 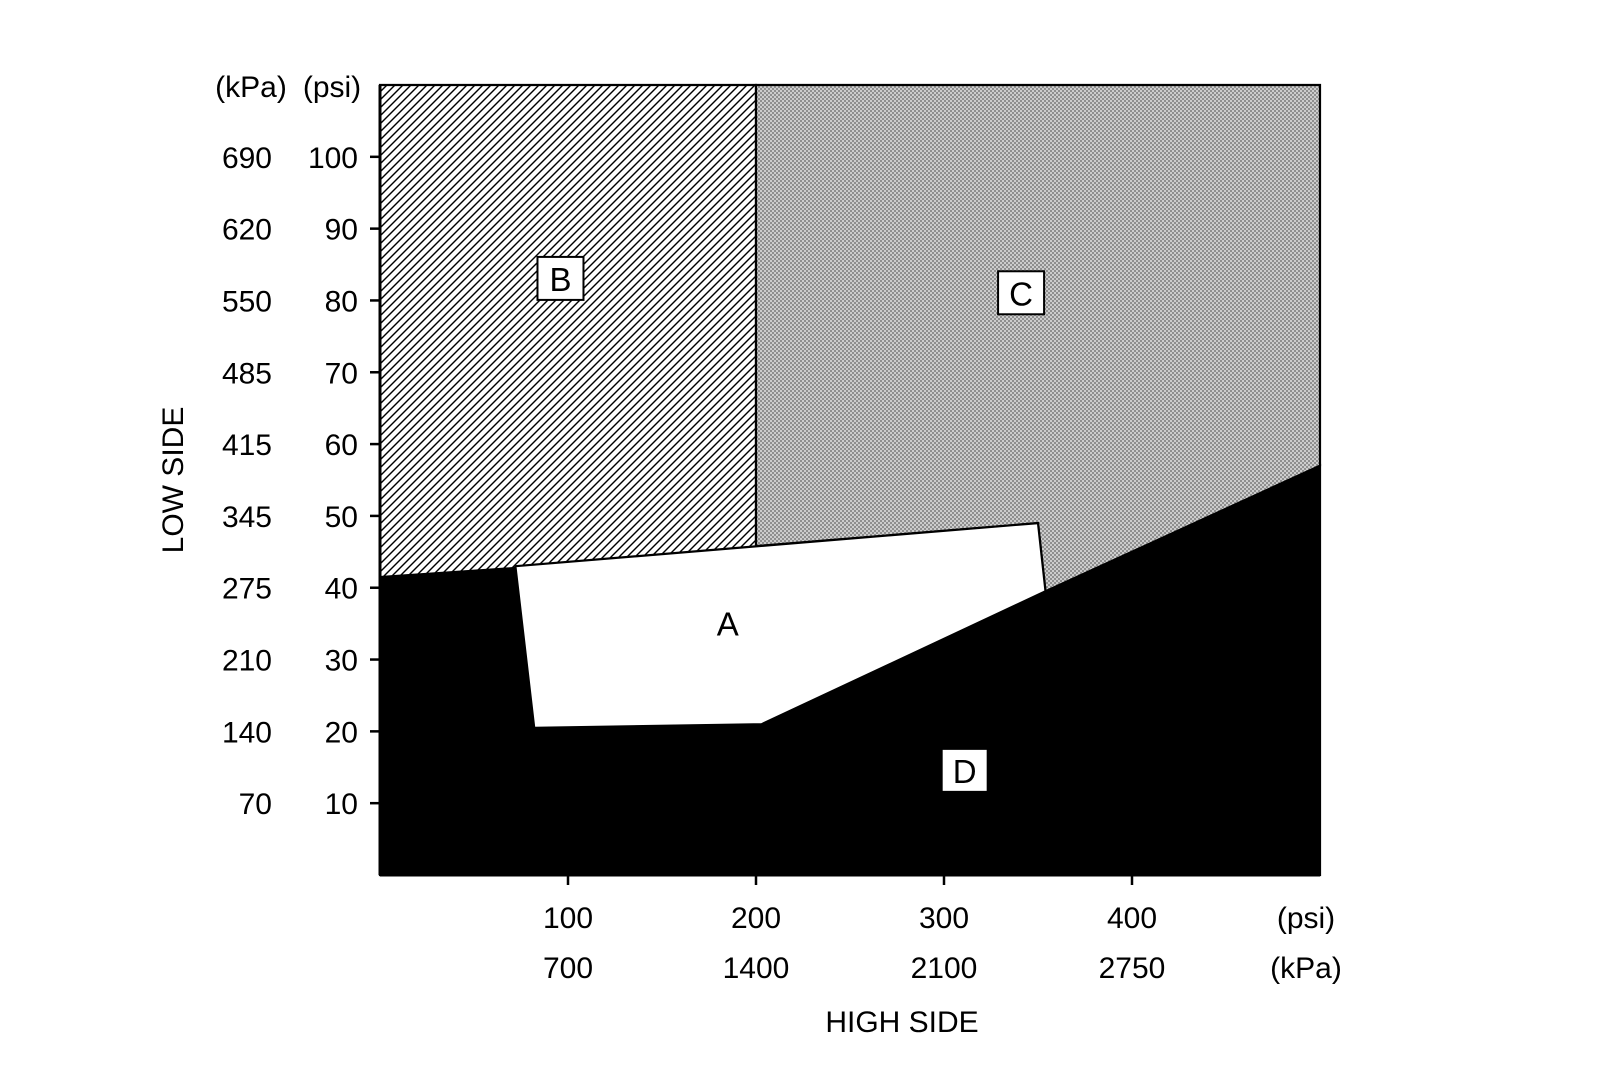 What do you see at coordinates (728, 624) in the screenshot?
I see `region-a-label: A` at bounding box center [728, 624].